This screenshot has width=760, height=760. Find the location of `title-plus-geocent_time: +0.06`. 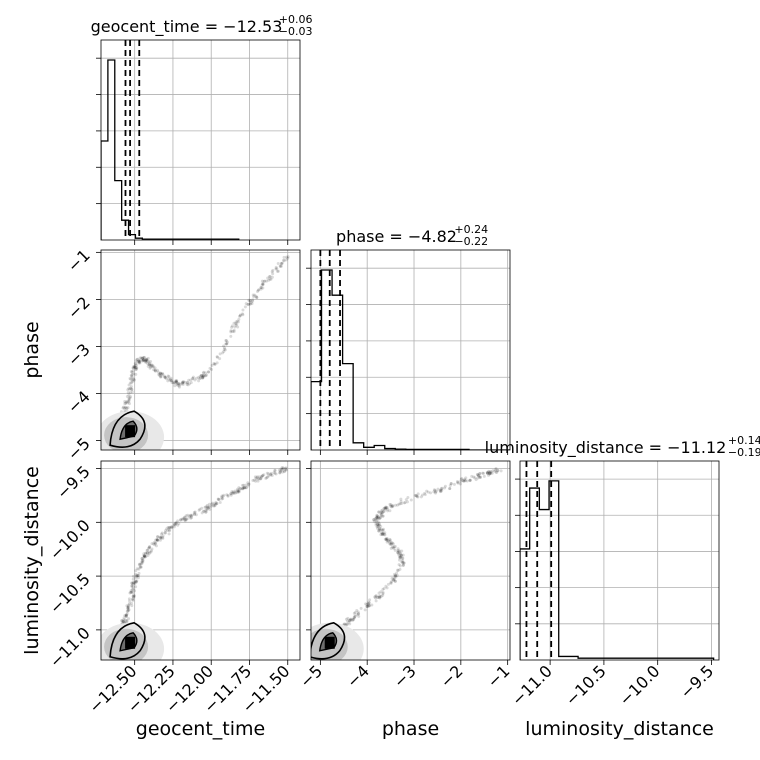

title-plus-geocent_time: +0.06 is located at coordinates (296, 19).